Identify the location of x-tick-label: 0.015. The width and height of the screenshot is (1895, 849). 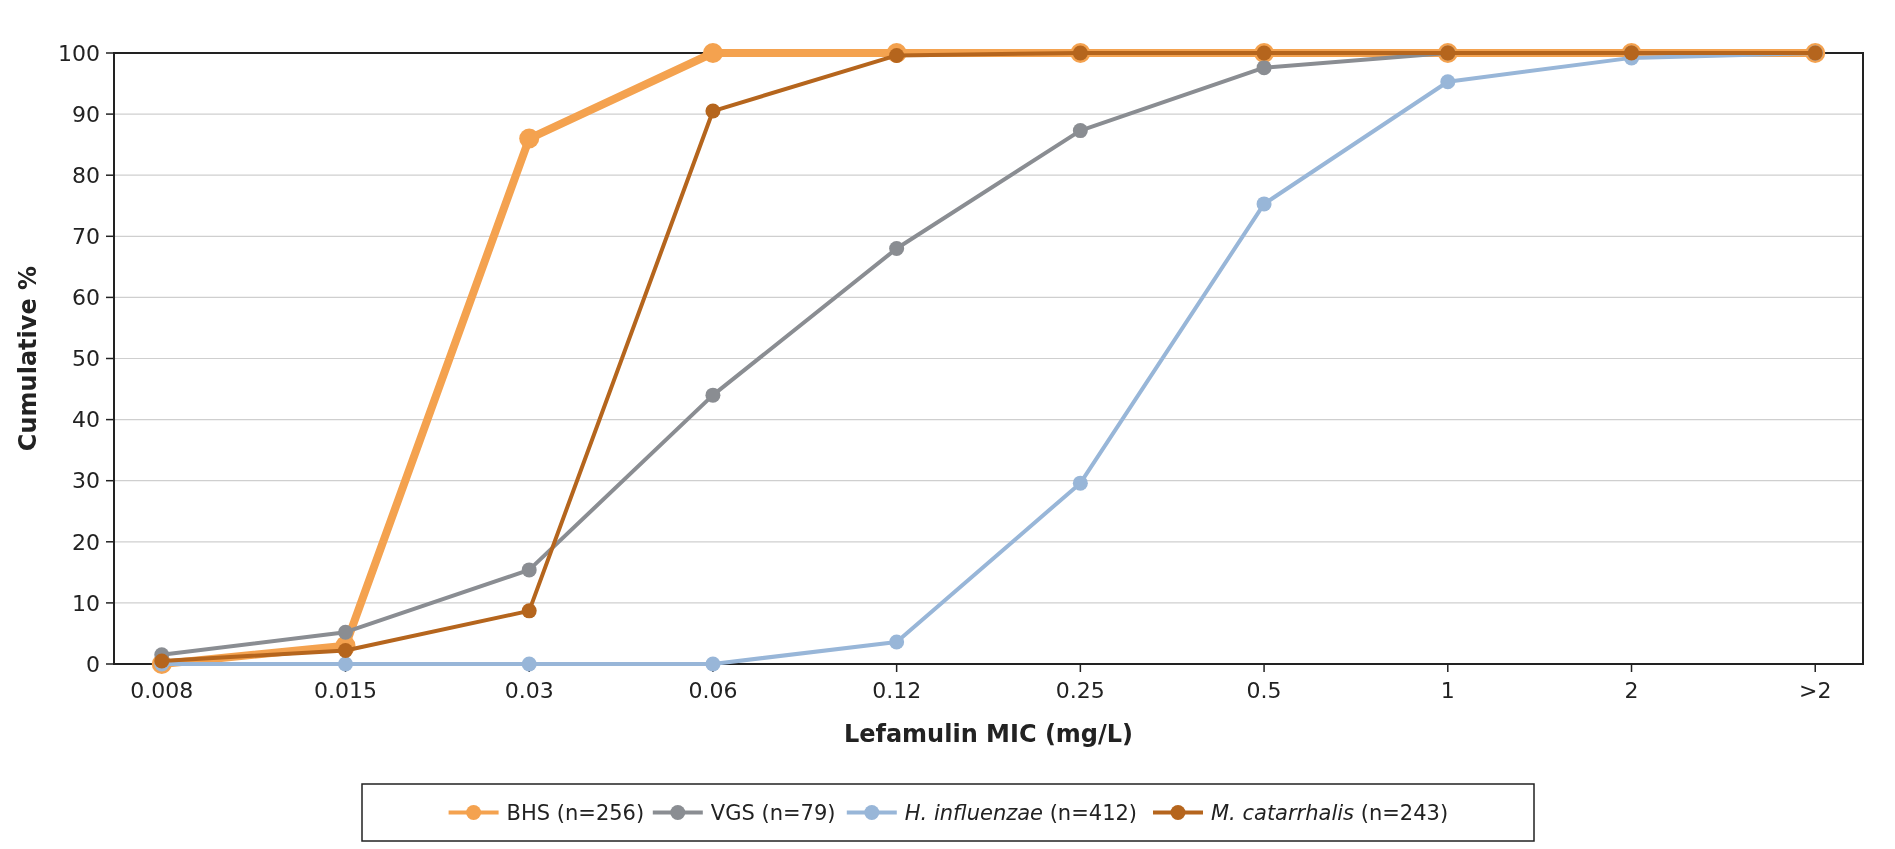
(345, 690).